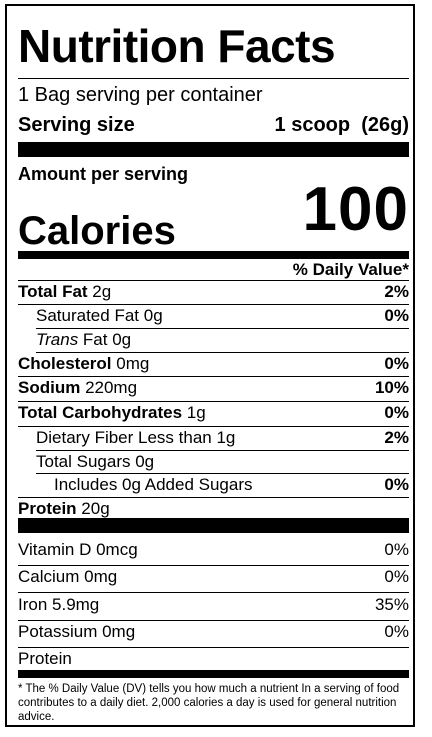 The height and width of the screenshot is (737, 432). I want to click on nutrient-row: Total Carbohydrates 1g 0%, so click(213, 413).